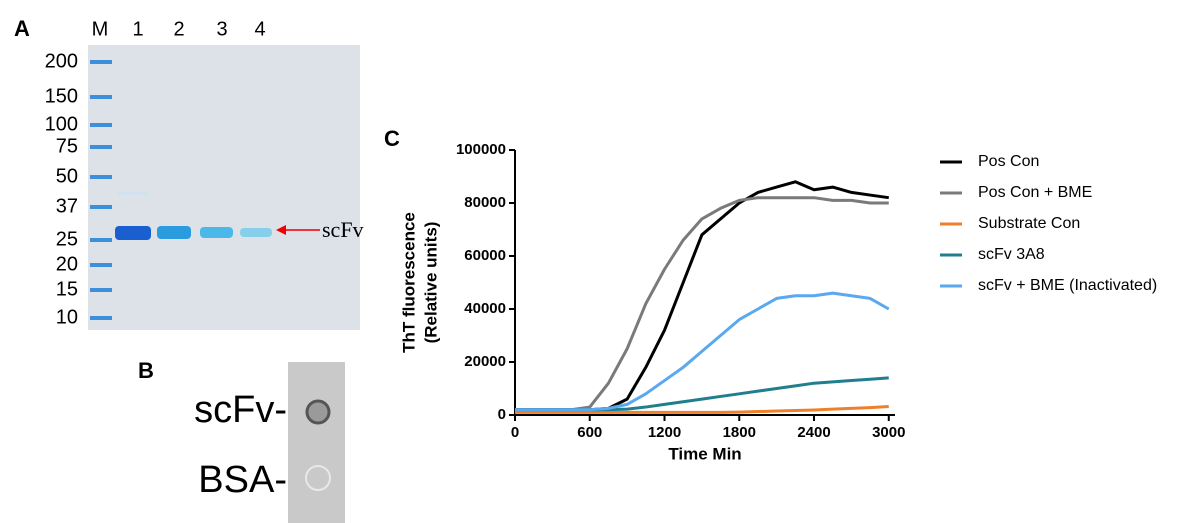 The image size is (1204, 523). Describe the element at coordinates (61, 96) in the screenshot. I see `marker-label: 150` at that location.